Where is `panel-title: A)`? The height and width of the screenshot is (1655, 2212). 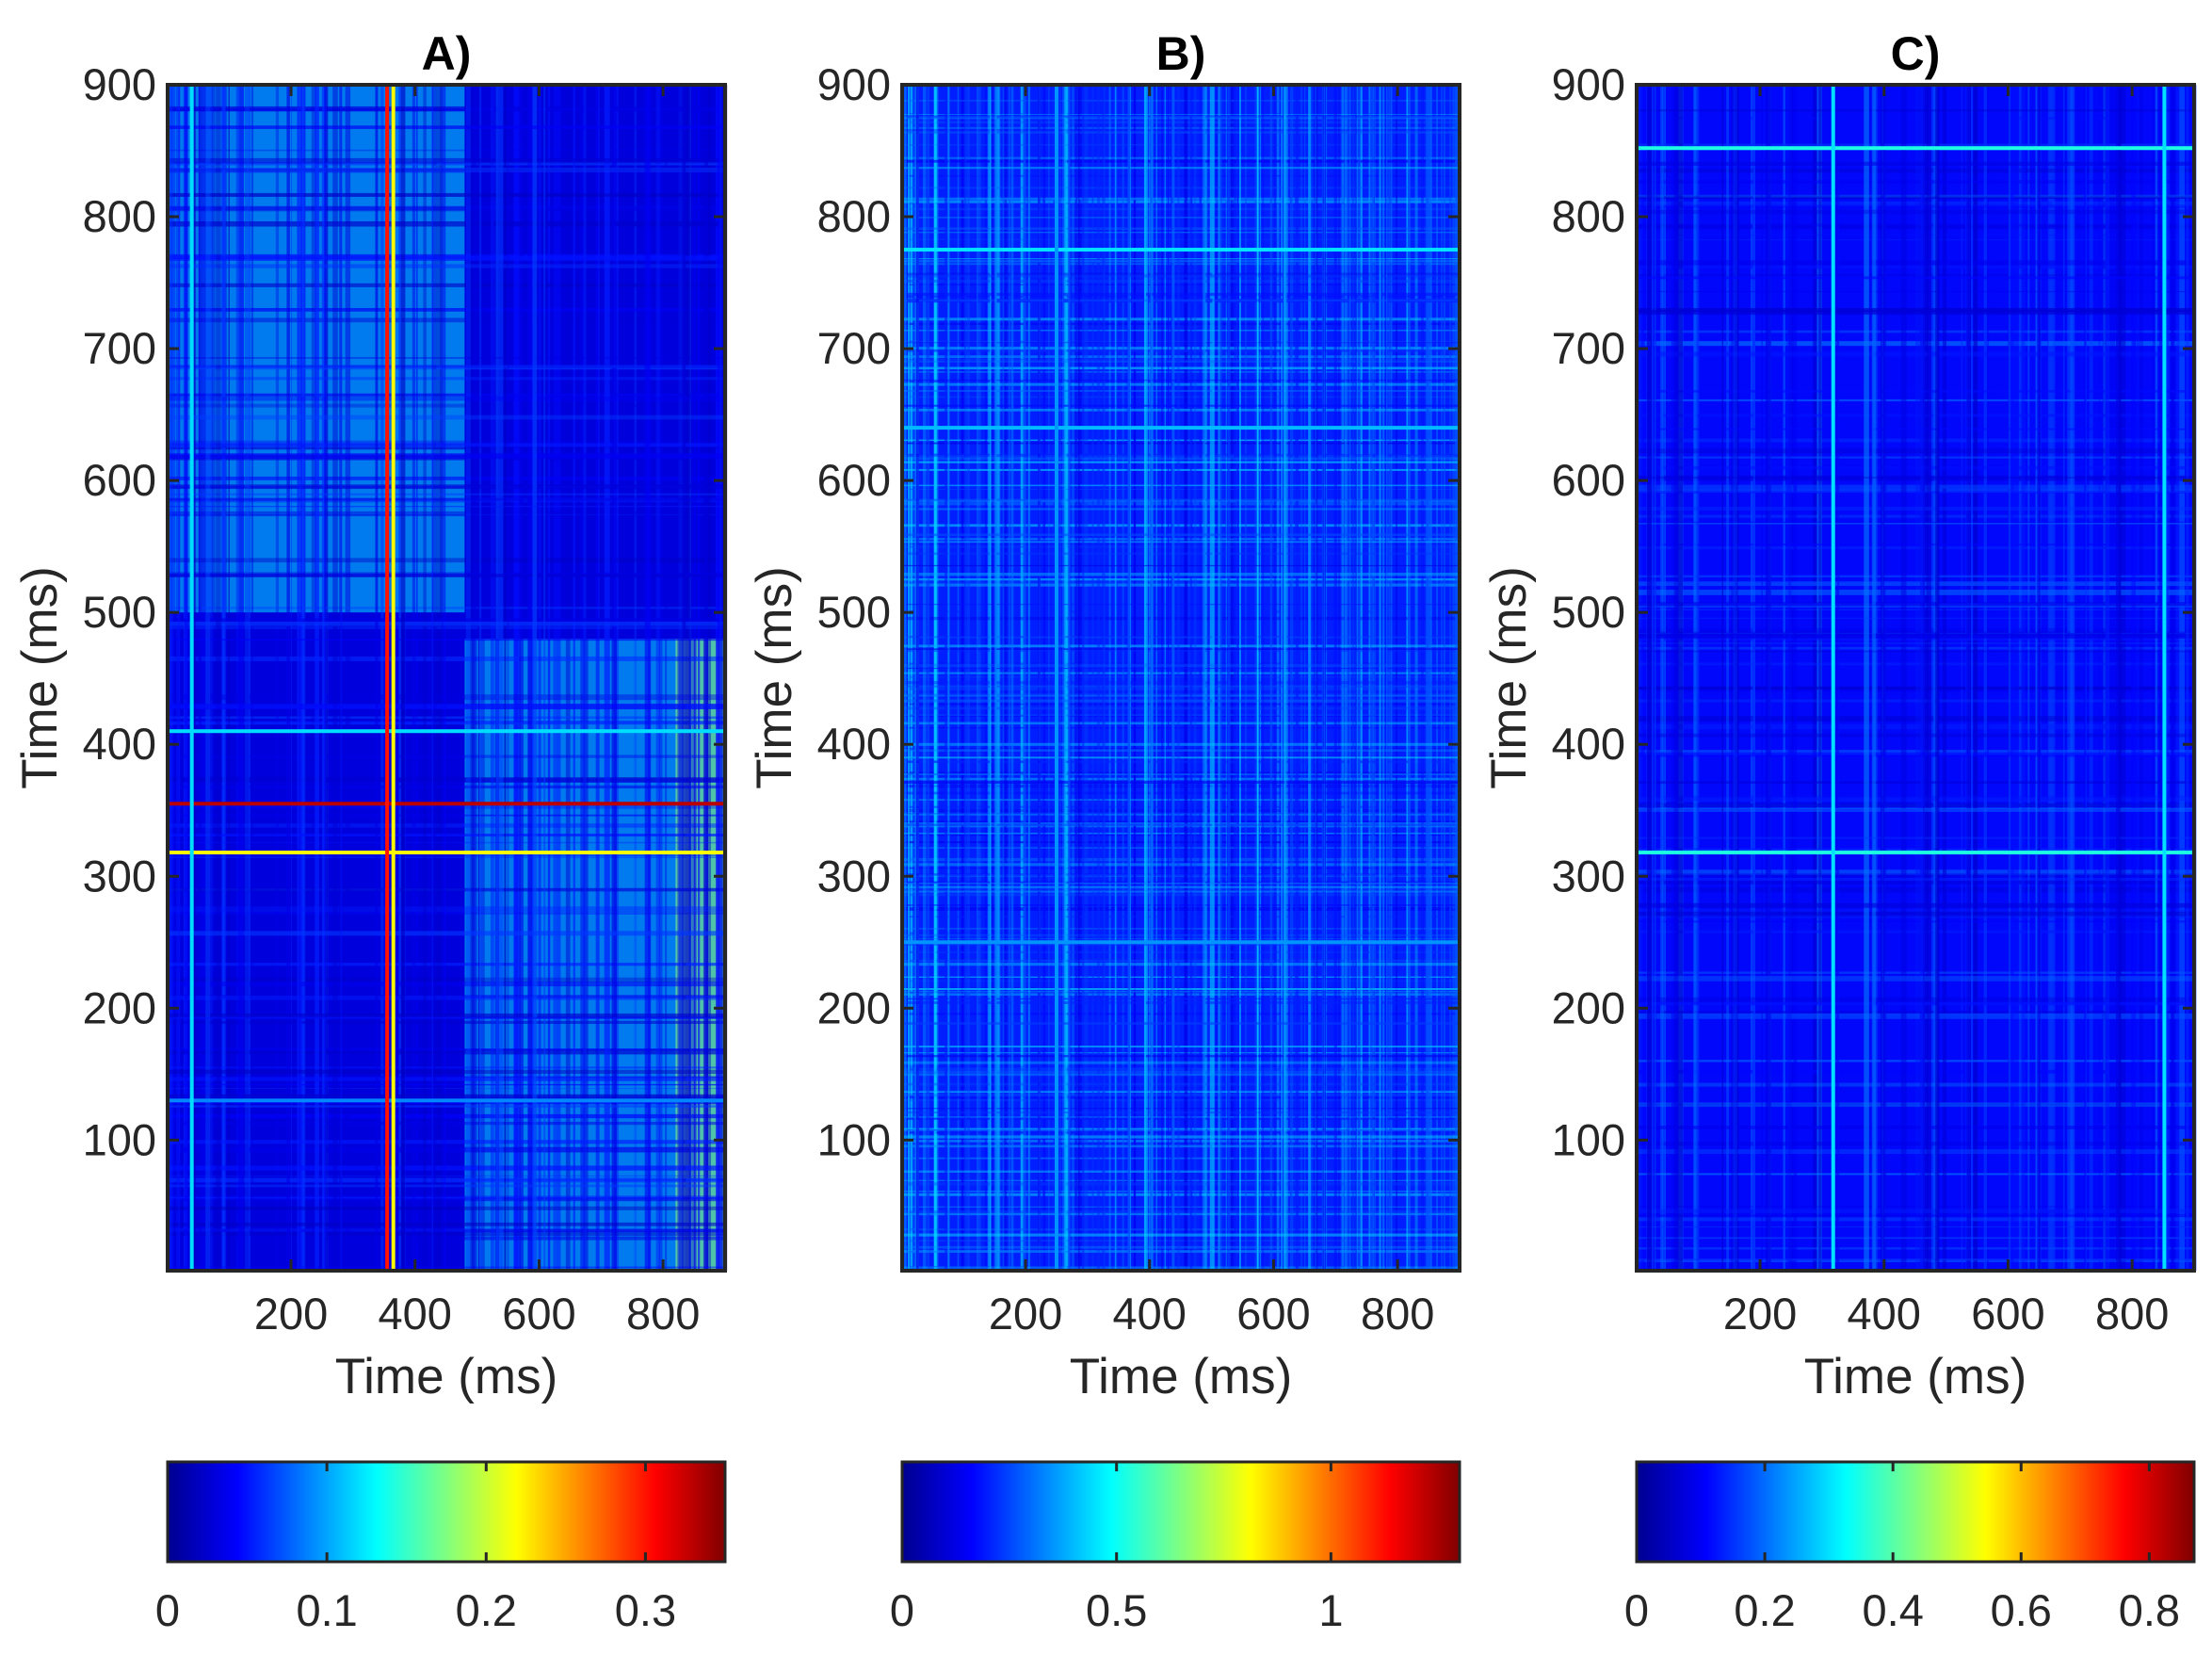 panel-title: A) is located at coordinates (447, 53).